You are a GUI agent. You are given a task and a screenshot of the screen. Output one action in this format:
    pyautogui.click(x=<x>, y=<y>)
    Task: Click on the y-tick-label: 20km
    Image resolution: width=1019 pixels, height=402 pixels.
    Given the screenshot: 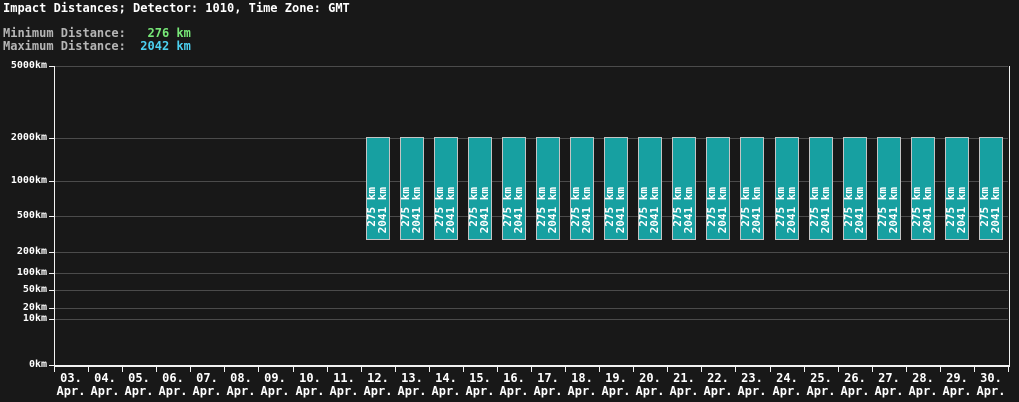 What is the action you would take?
    pyautogui.click(x=34, y=307)
    